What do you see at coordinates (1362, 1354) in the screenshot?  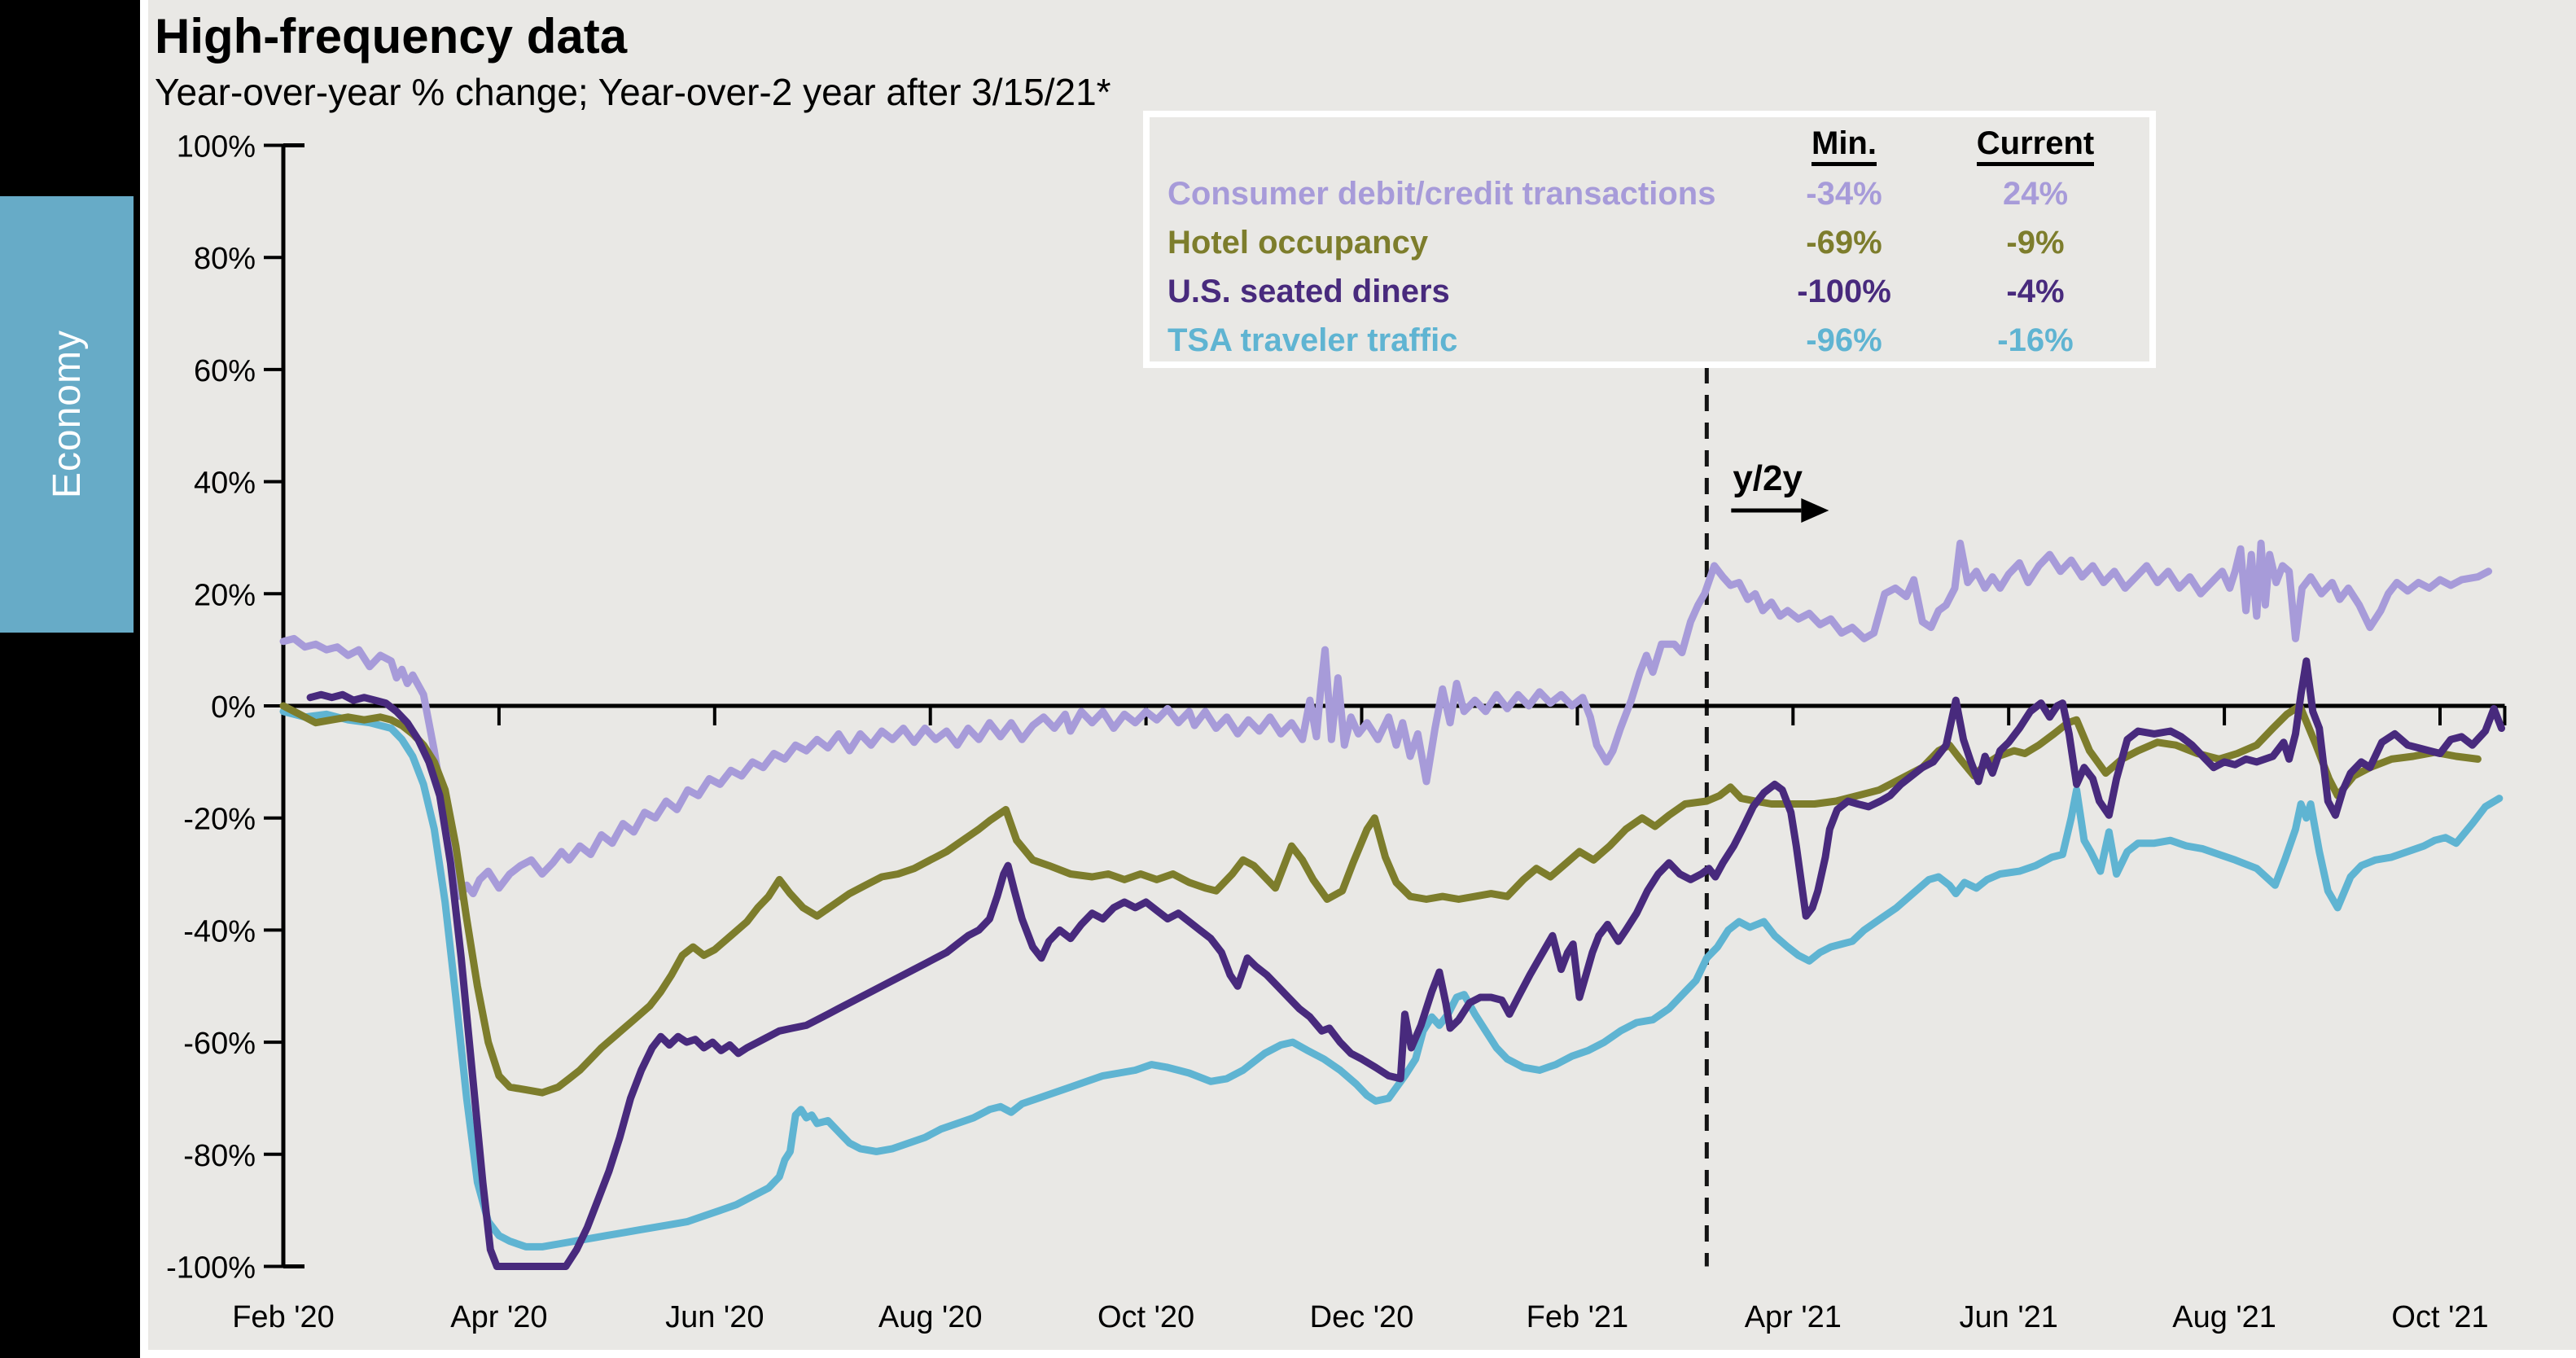 I see `slide-bottom-edge` at bounding box center [1362, 1354].